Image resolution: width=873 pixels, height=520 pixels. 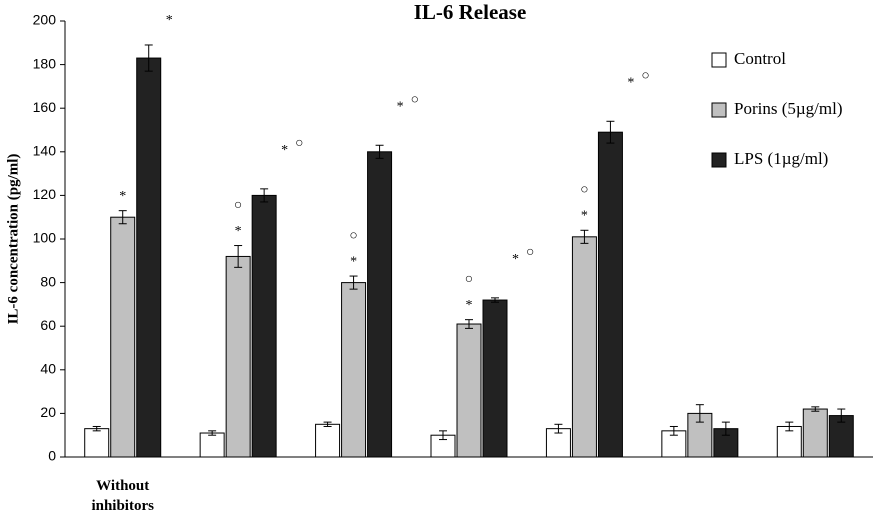 I want to click on x-tick-label-line: inhibitors, so click(x=122, y=506).